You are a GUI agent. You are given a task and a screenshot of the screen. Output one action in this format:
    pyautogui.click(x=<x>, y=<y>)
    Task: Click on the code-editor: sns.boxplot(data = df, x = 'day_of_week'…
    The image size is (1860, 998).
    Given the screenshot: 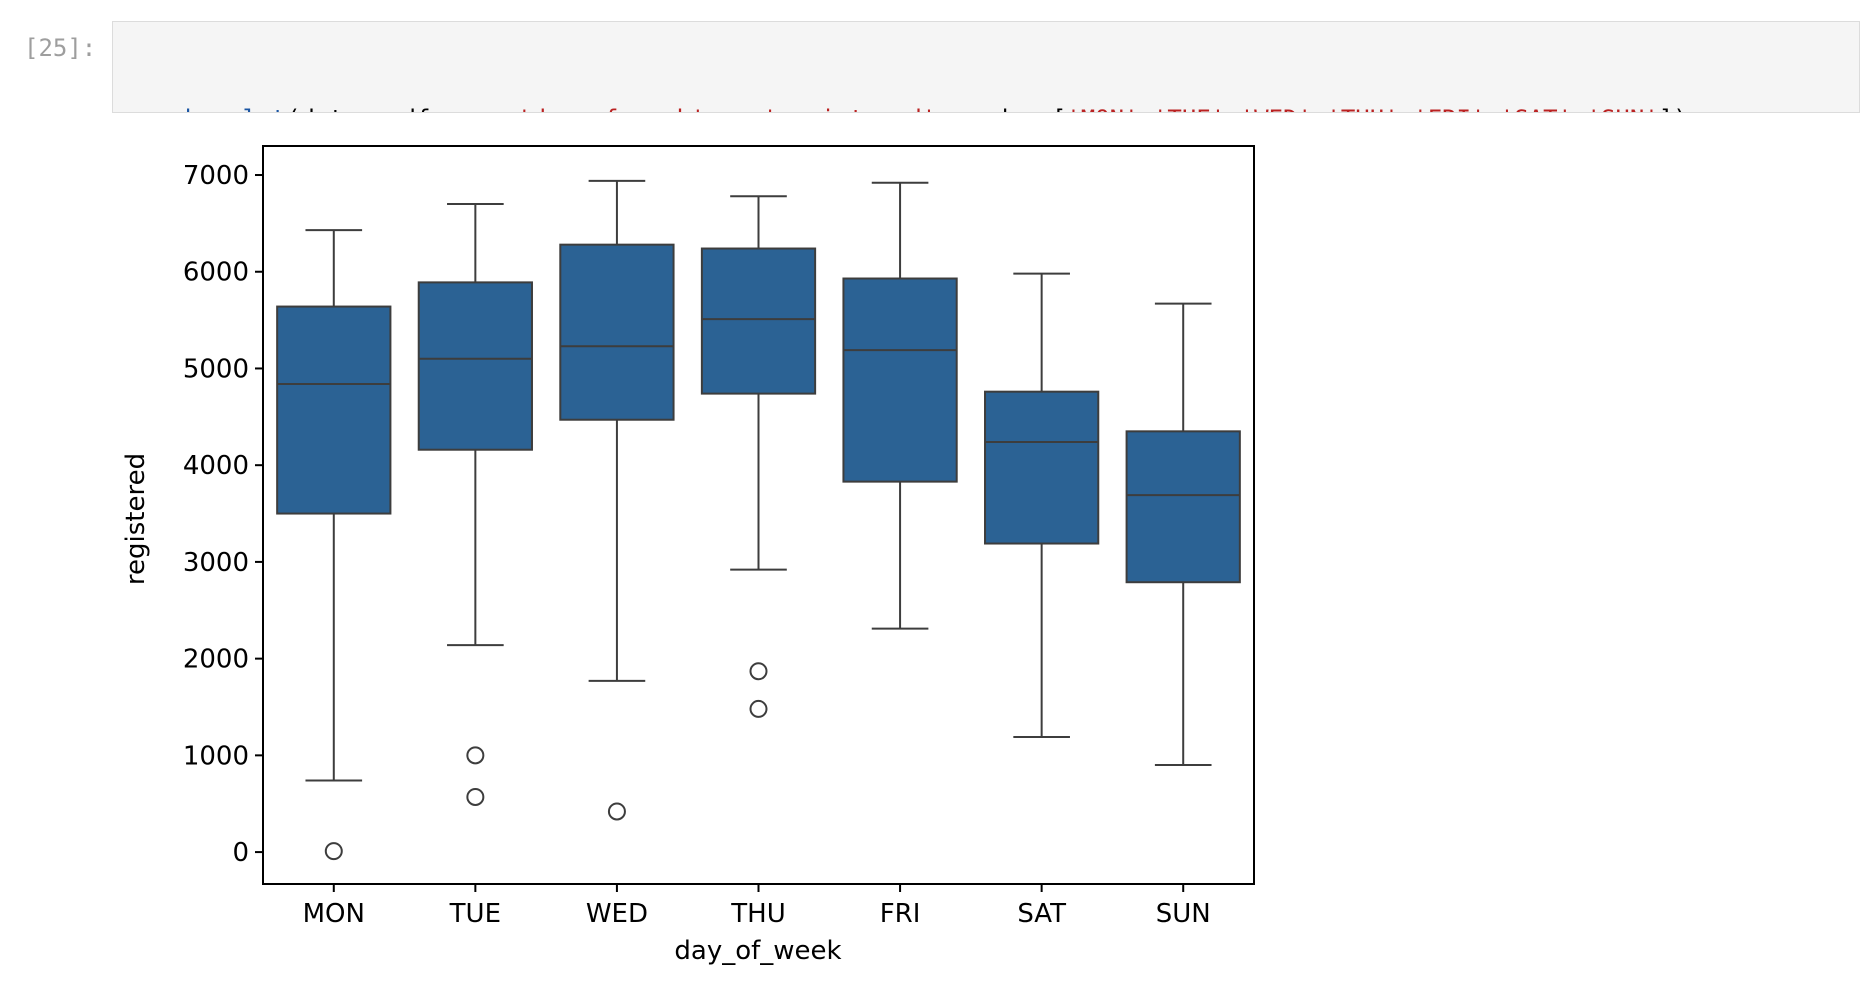 What is the action you would take?
    pyautogui.click(x=986, y=67)
    